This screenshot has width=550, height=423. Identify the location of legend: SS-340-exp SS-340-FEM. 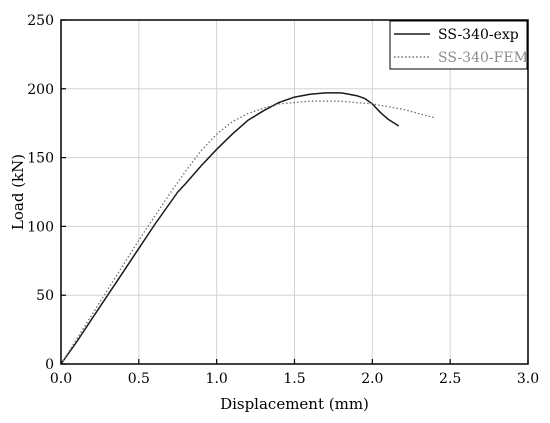
(458, 45).